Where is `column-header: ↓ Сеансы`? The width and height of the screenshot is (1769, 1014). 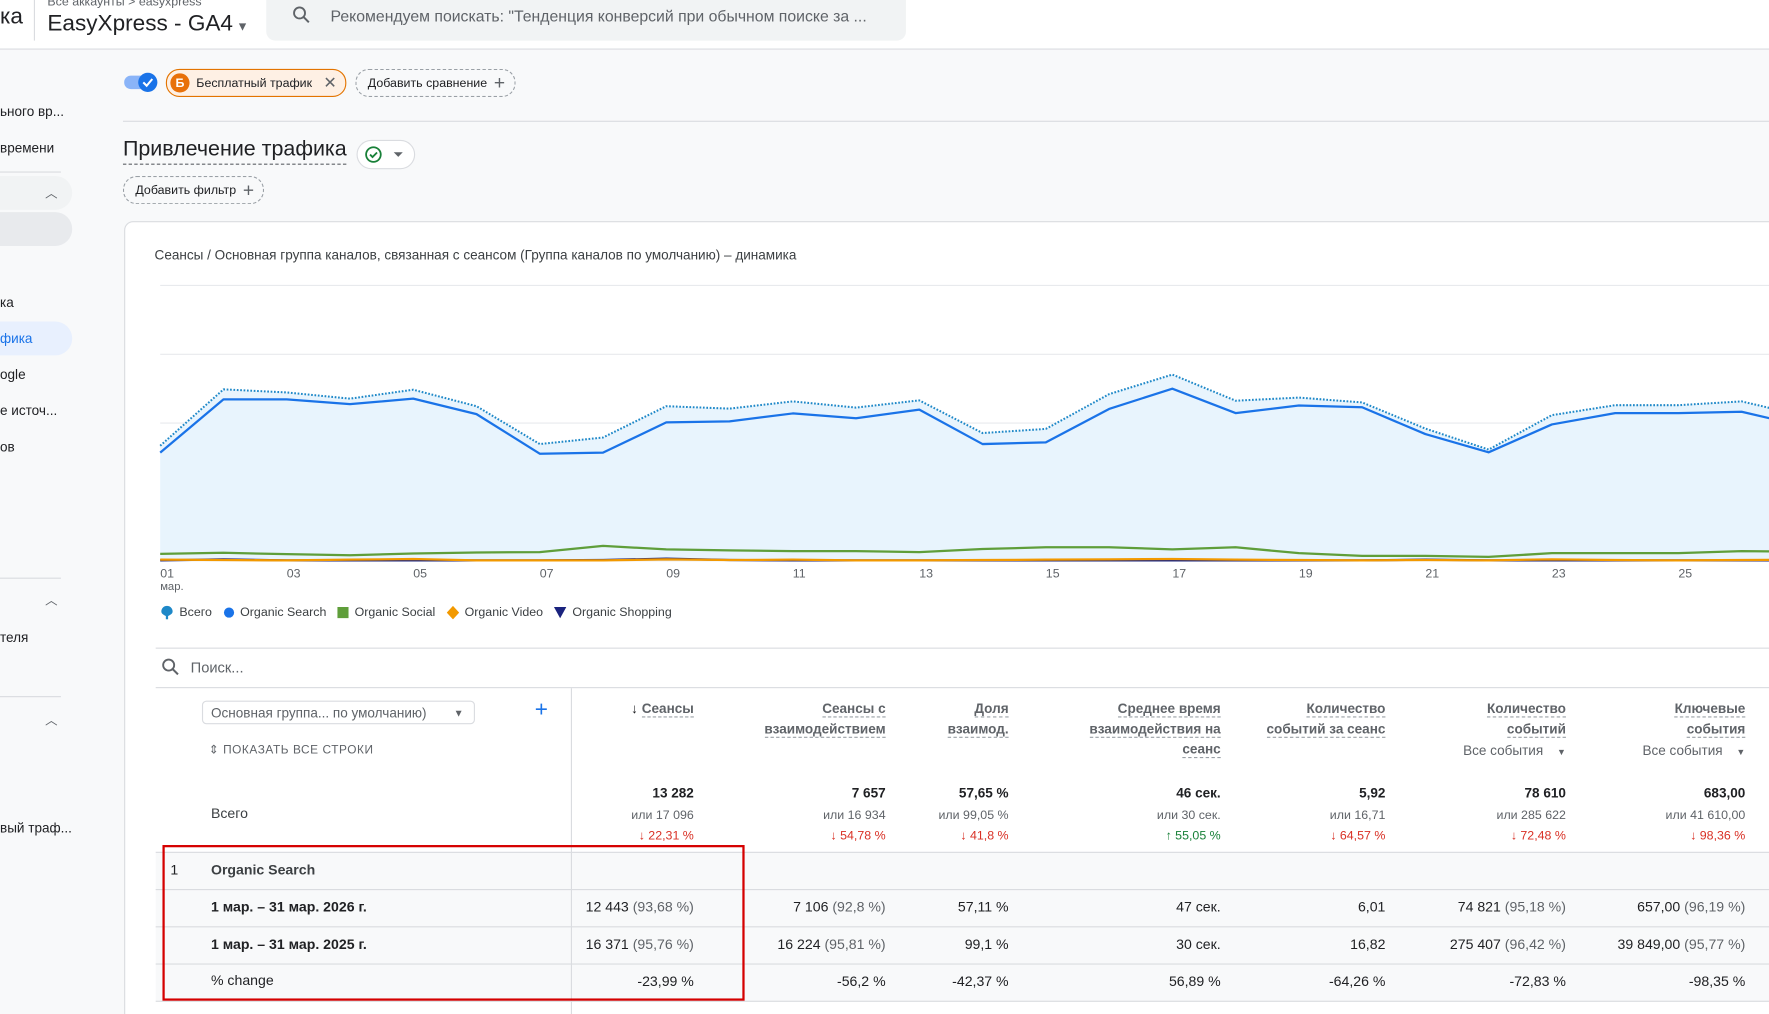 column-header: ↓ Сеансы is located at coordinates (632, 708).